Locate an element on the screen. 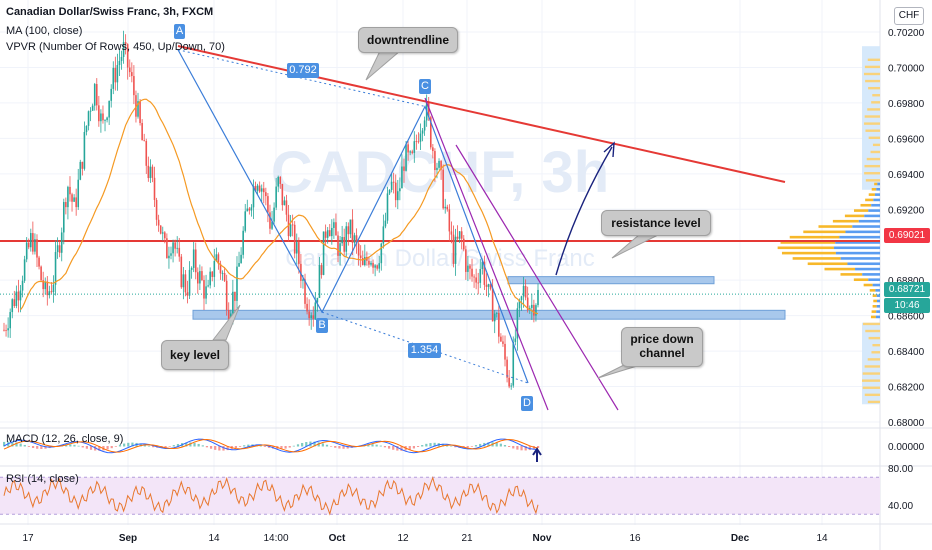 Image resolution: width=932 pixels, height=550 pixels. chart-watermark: CADCHF, 3h Canadian Dollar/Swiss Franc is located at coordinates (440, 206).